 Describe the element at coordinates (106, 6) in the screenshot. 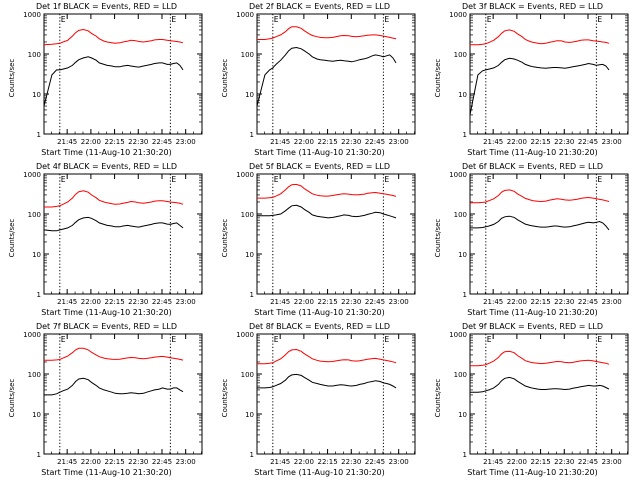

I see `panel-title: Det 1f BLACK = Events, RED = LLD` at that location.